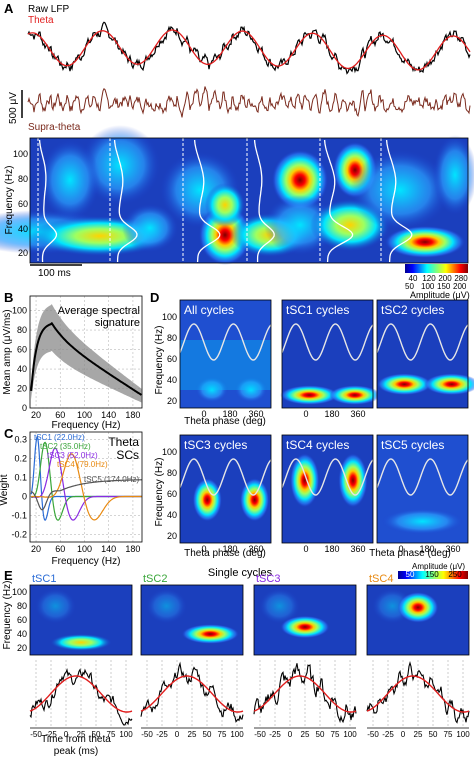 The image size is (474, 758). What do you see at coordinates (445, 278) in the screenshot?
I see `cbar-tick-200: 200` at bounding box center [445, 278].